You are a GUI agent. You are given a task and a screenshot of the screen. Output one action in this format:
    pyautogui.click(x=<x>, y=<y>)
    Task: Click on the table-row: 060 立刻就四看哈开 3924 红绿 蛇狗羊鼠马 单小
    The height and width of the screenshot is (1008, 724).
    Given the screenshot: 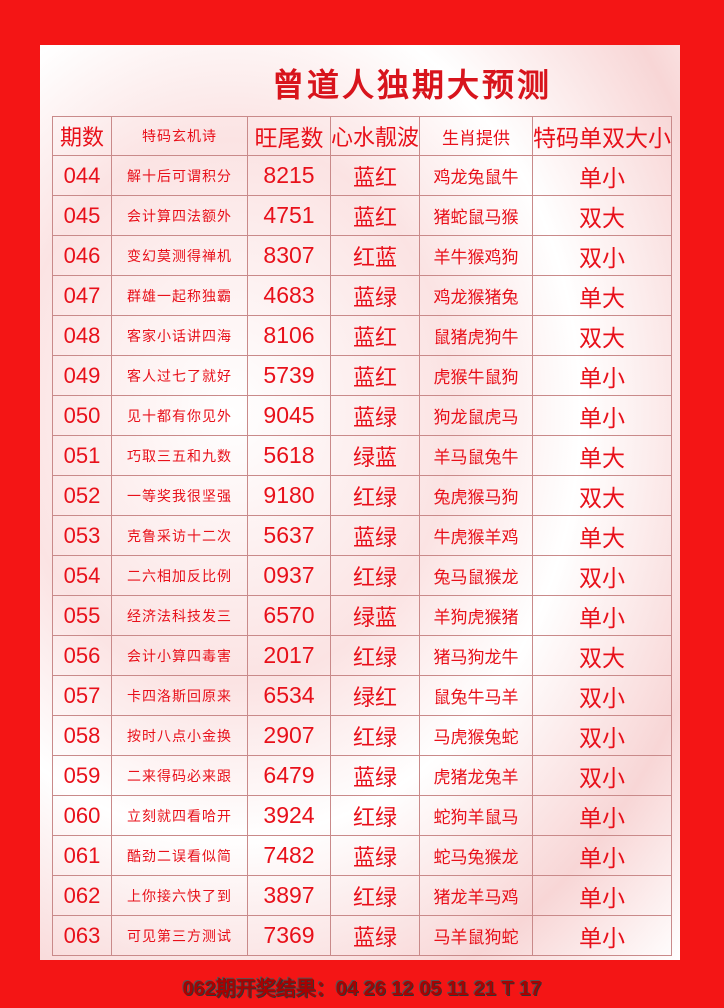 What is the action you would take?
    pyautogui.click(x=362, y=815)
    